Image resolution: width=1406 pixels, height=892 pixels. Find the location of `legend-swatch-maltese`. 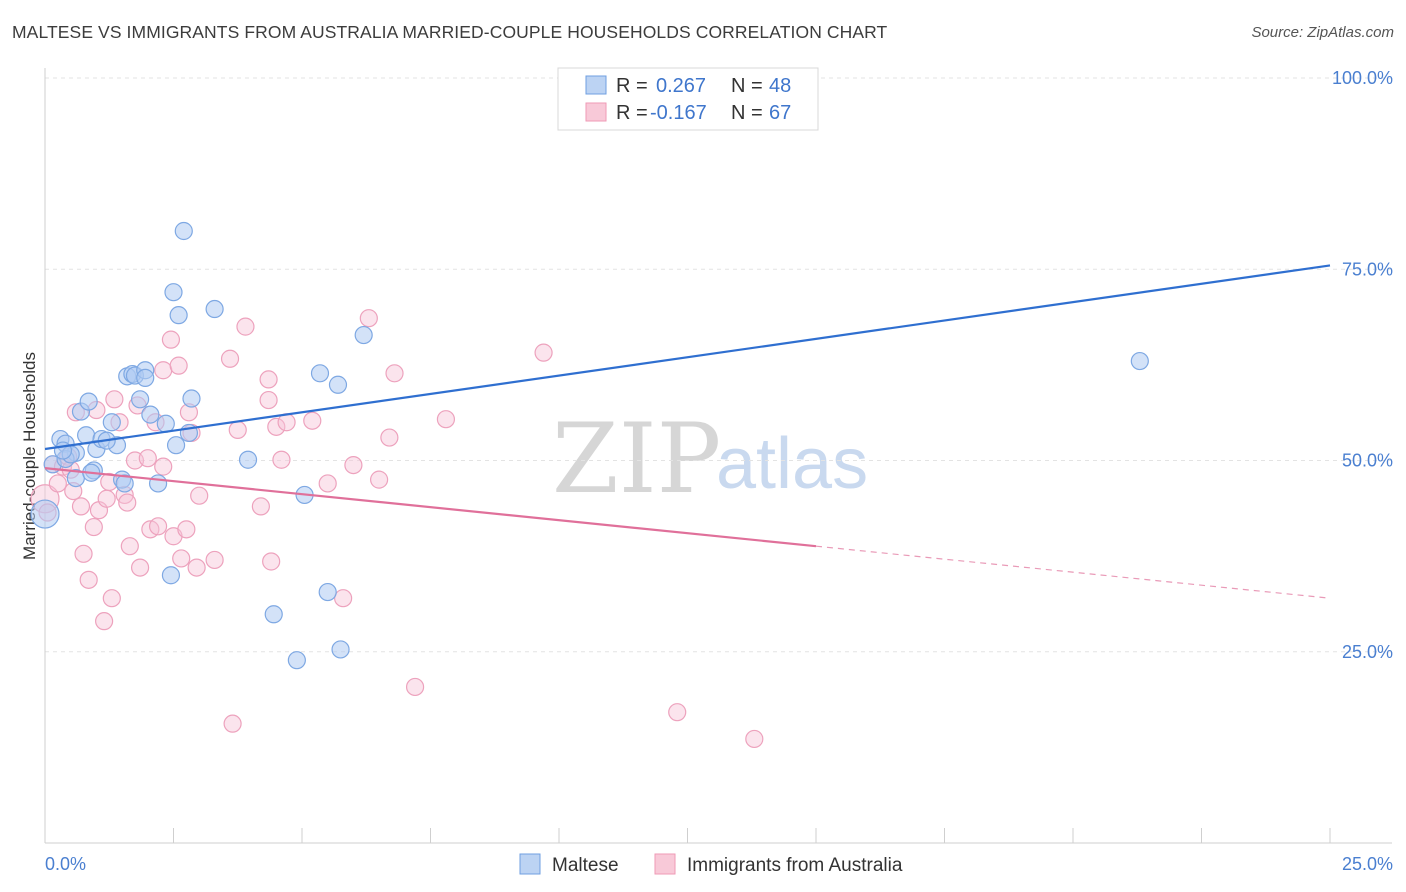

legend-swatch-maltese is located at coordinates (596, 85).